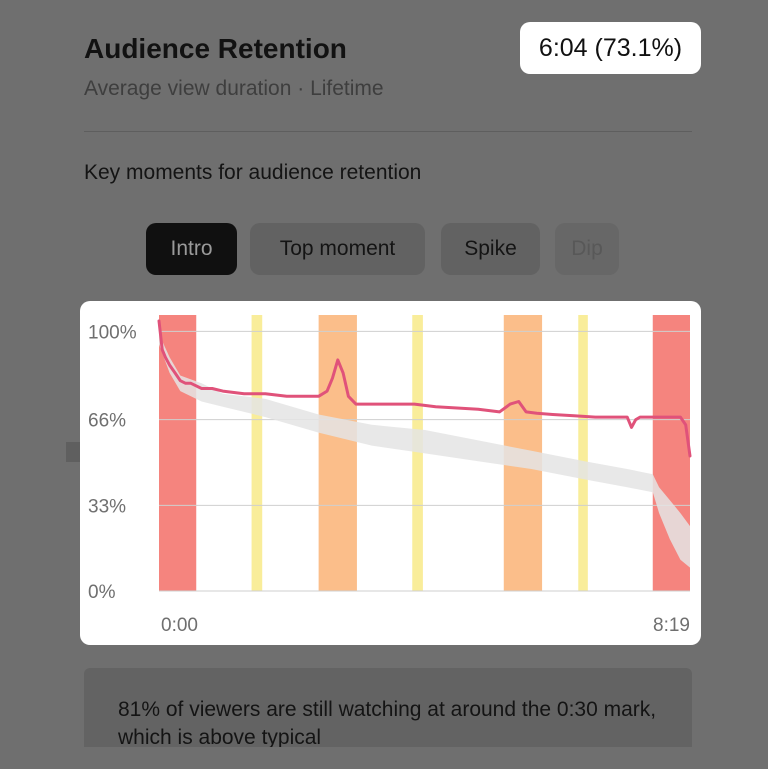 This screenshot has width=768, height=769. Describe the element at coordinates (388, 131) in the screenshot. I see `section-divider` at that location.